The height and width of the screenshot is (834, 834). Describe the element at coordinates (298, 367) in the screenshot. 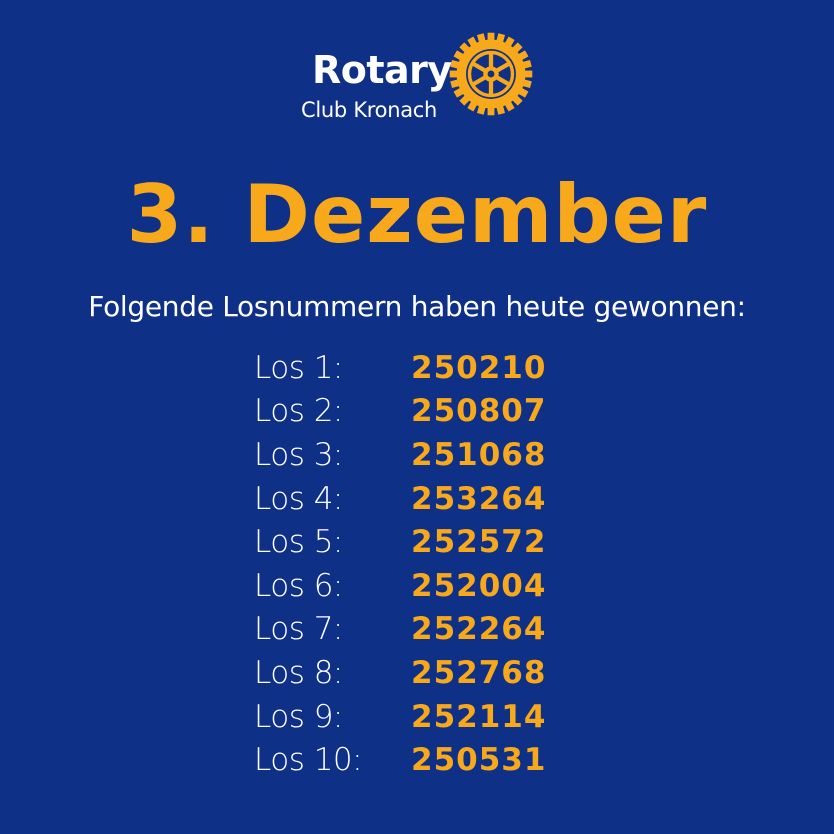

I see `winner-label: Los 1:` at that location.